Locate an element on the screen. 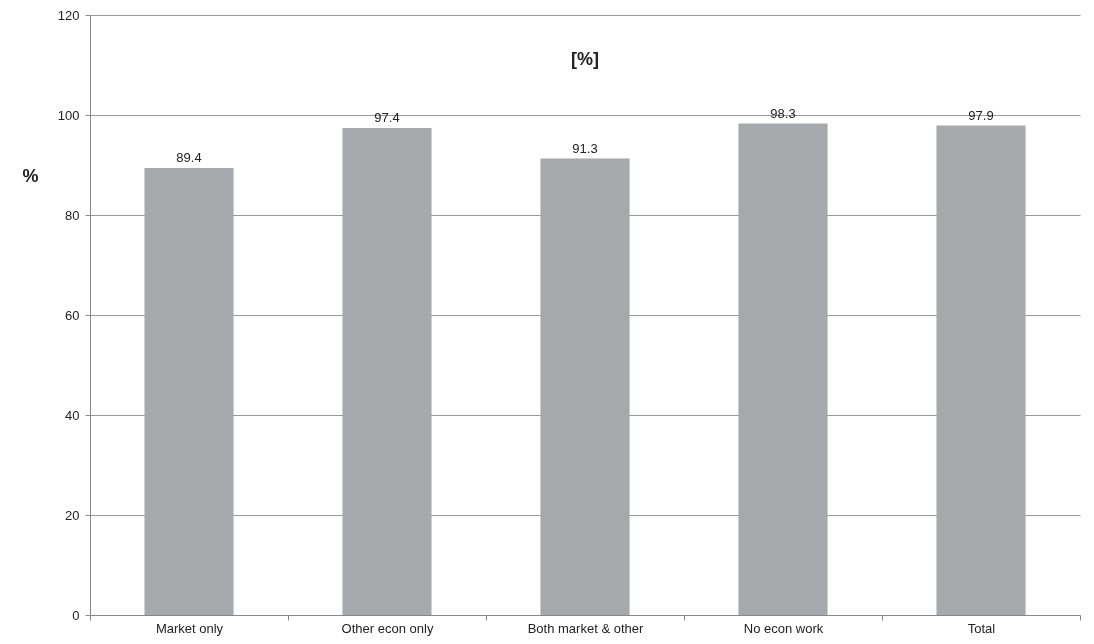 This screenshot has height=644, width=1094. x-tick-label: Market only is located at coordinates (189, 628).